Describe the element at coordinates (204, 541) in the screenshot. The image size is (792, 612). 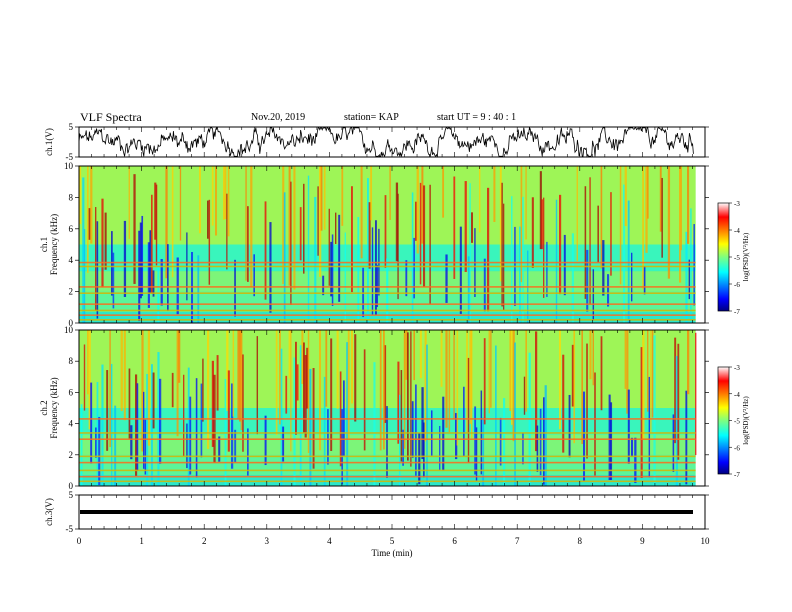
I see `x-tick-label: 2` at that location.